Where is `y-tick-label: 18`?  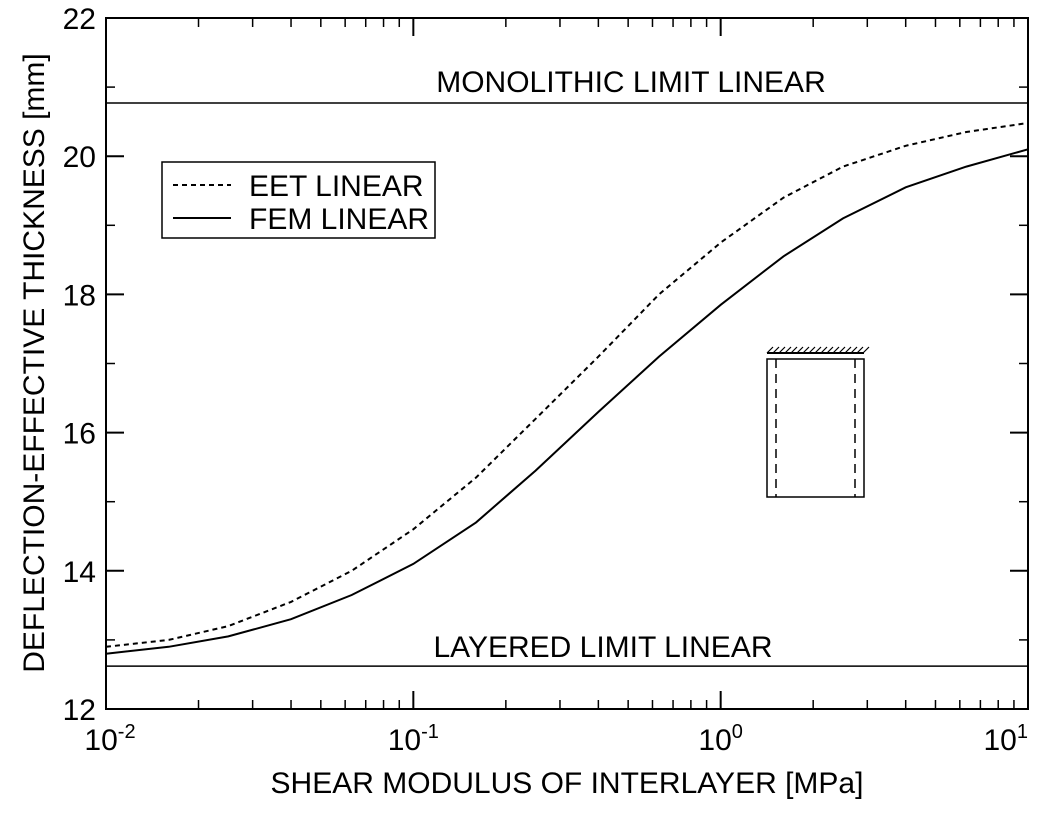 y-tick-label: 18 is located at coordinates (79, 295).